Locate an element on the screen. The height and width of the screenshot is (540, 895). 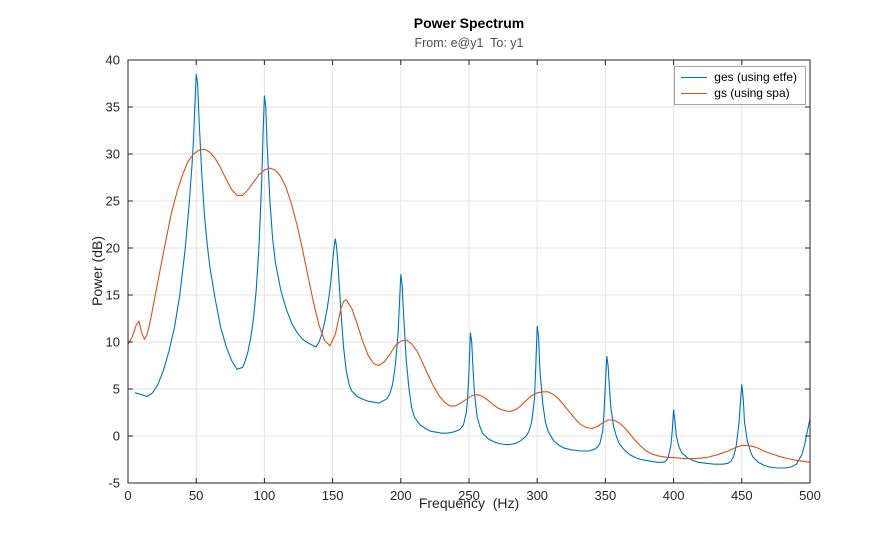
svg-text: 10 is located at coordinates (113, 342).